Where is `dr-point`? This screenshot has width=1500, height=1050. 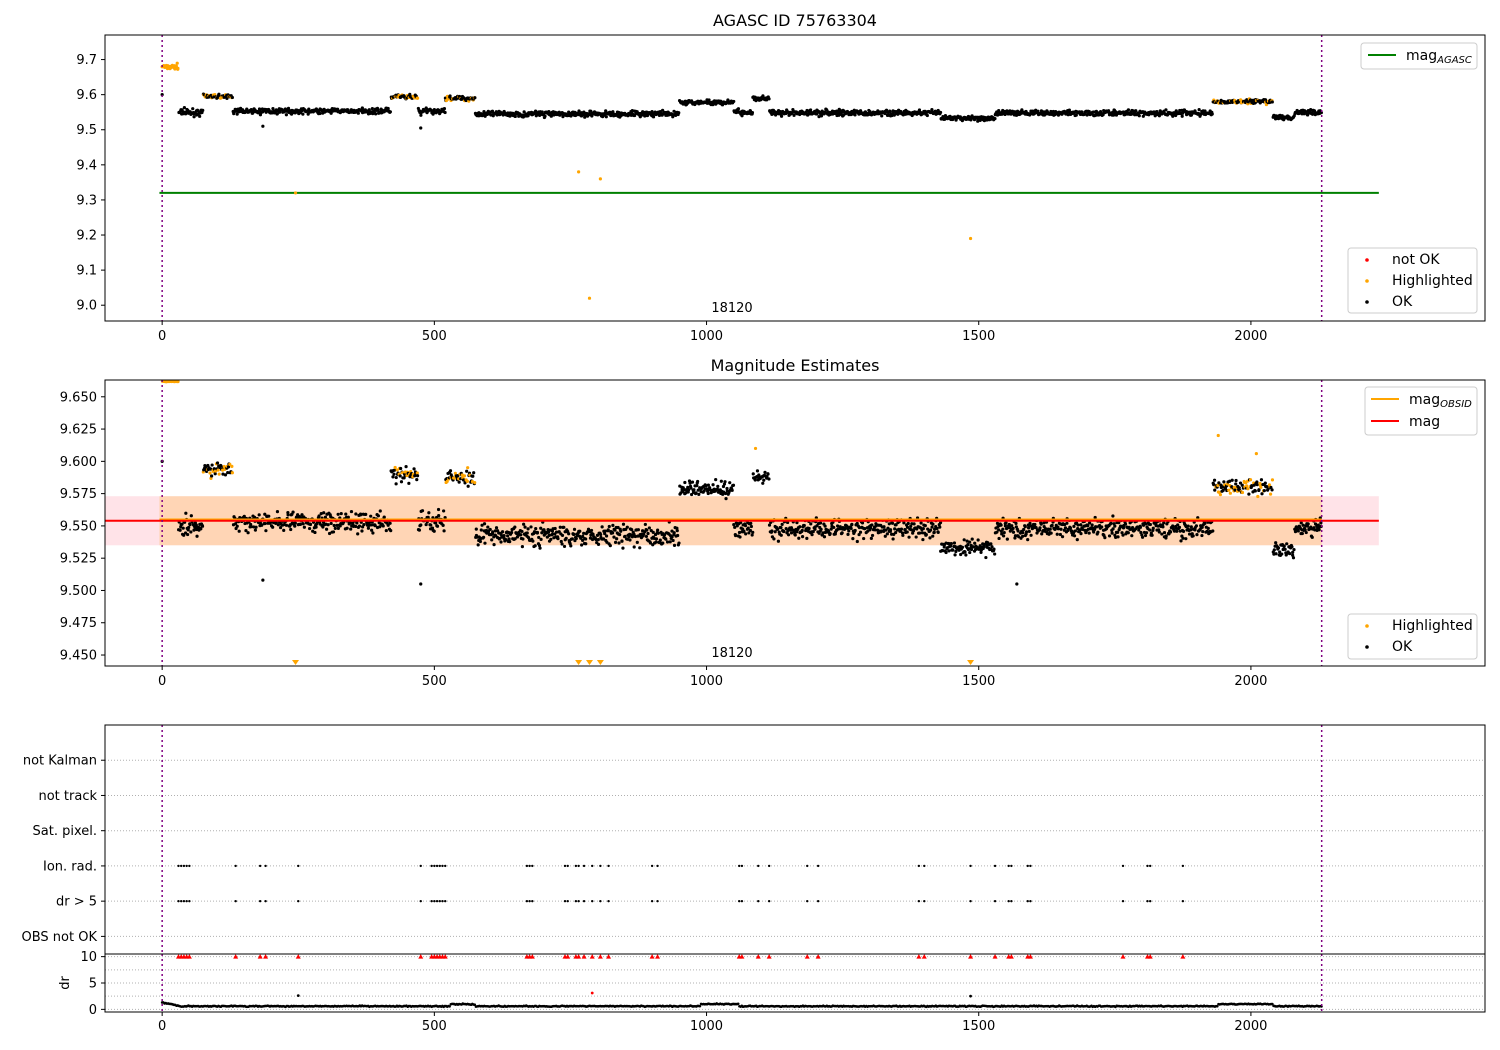 dr-point is located at coordinates (449, 1006).